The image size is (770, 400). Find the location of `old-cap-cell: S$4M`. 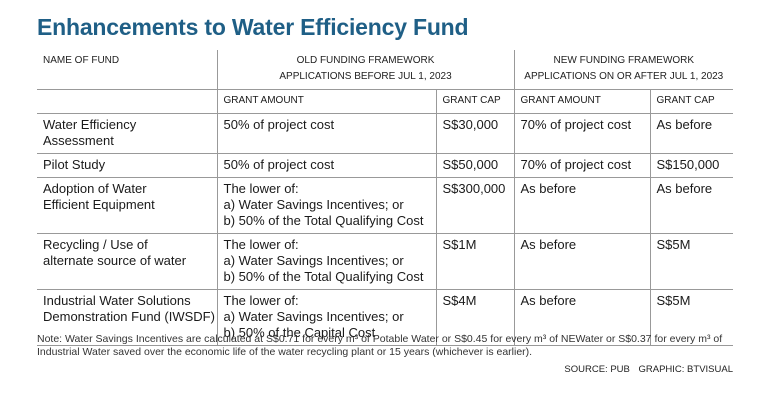

old-cap-cell: S$4M is located at coordinates (475, 317).